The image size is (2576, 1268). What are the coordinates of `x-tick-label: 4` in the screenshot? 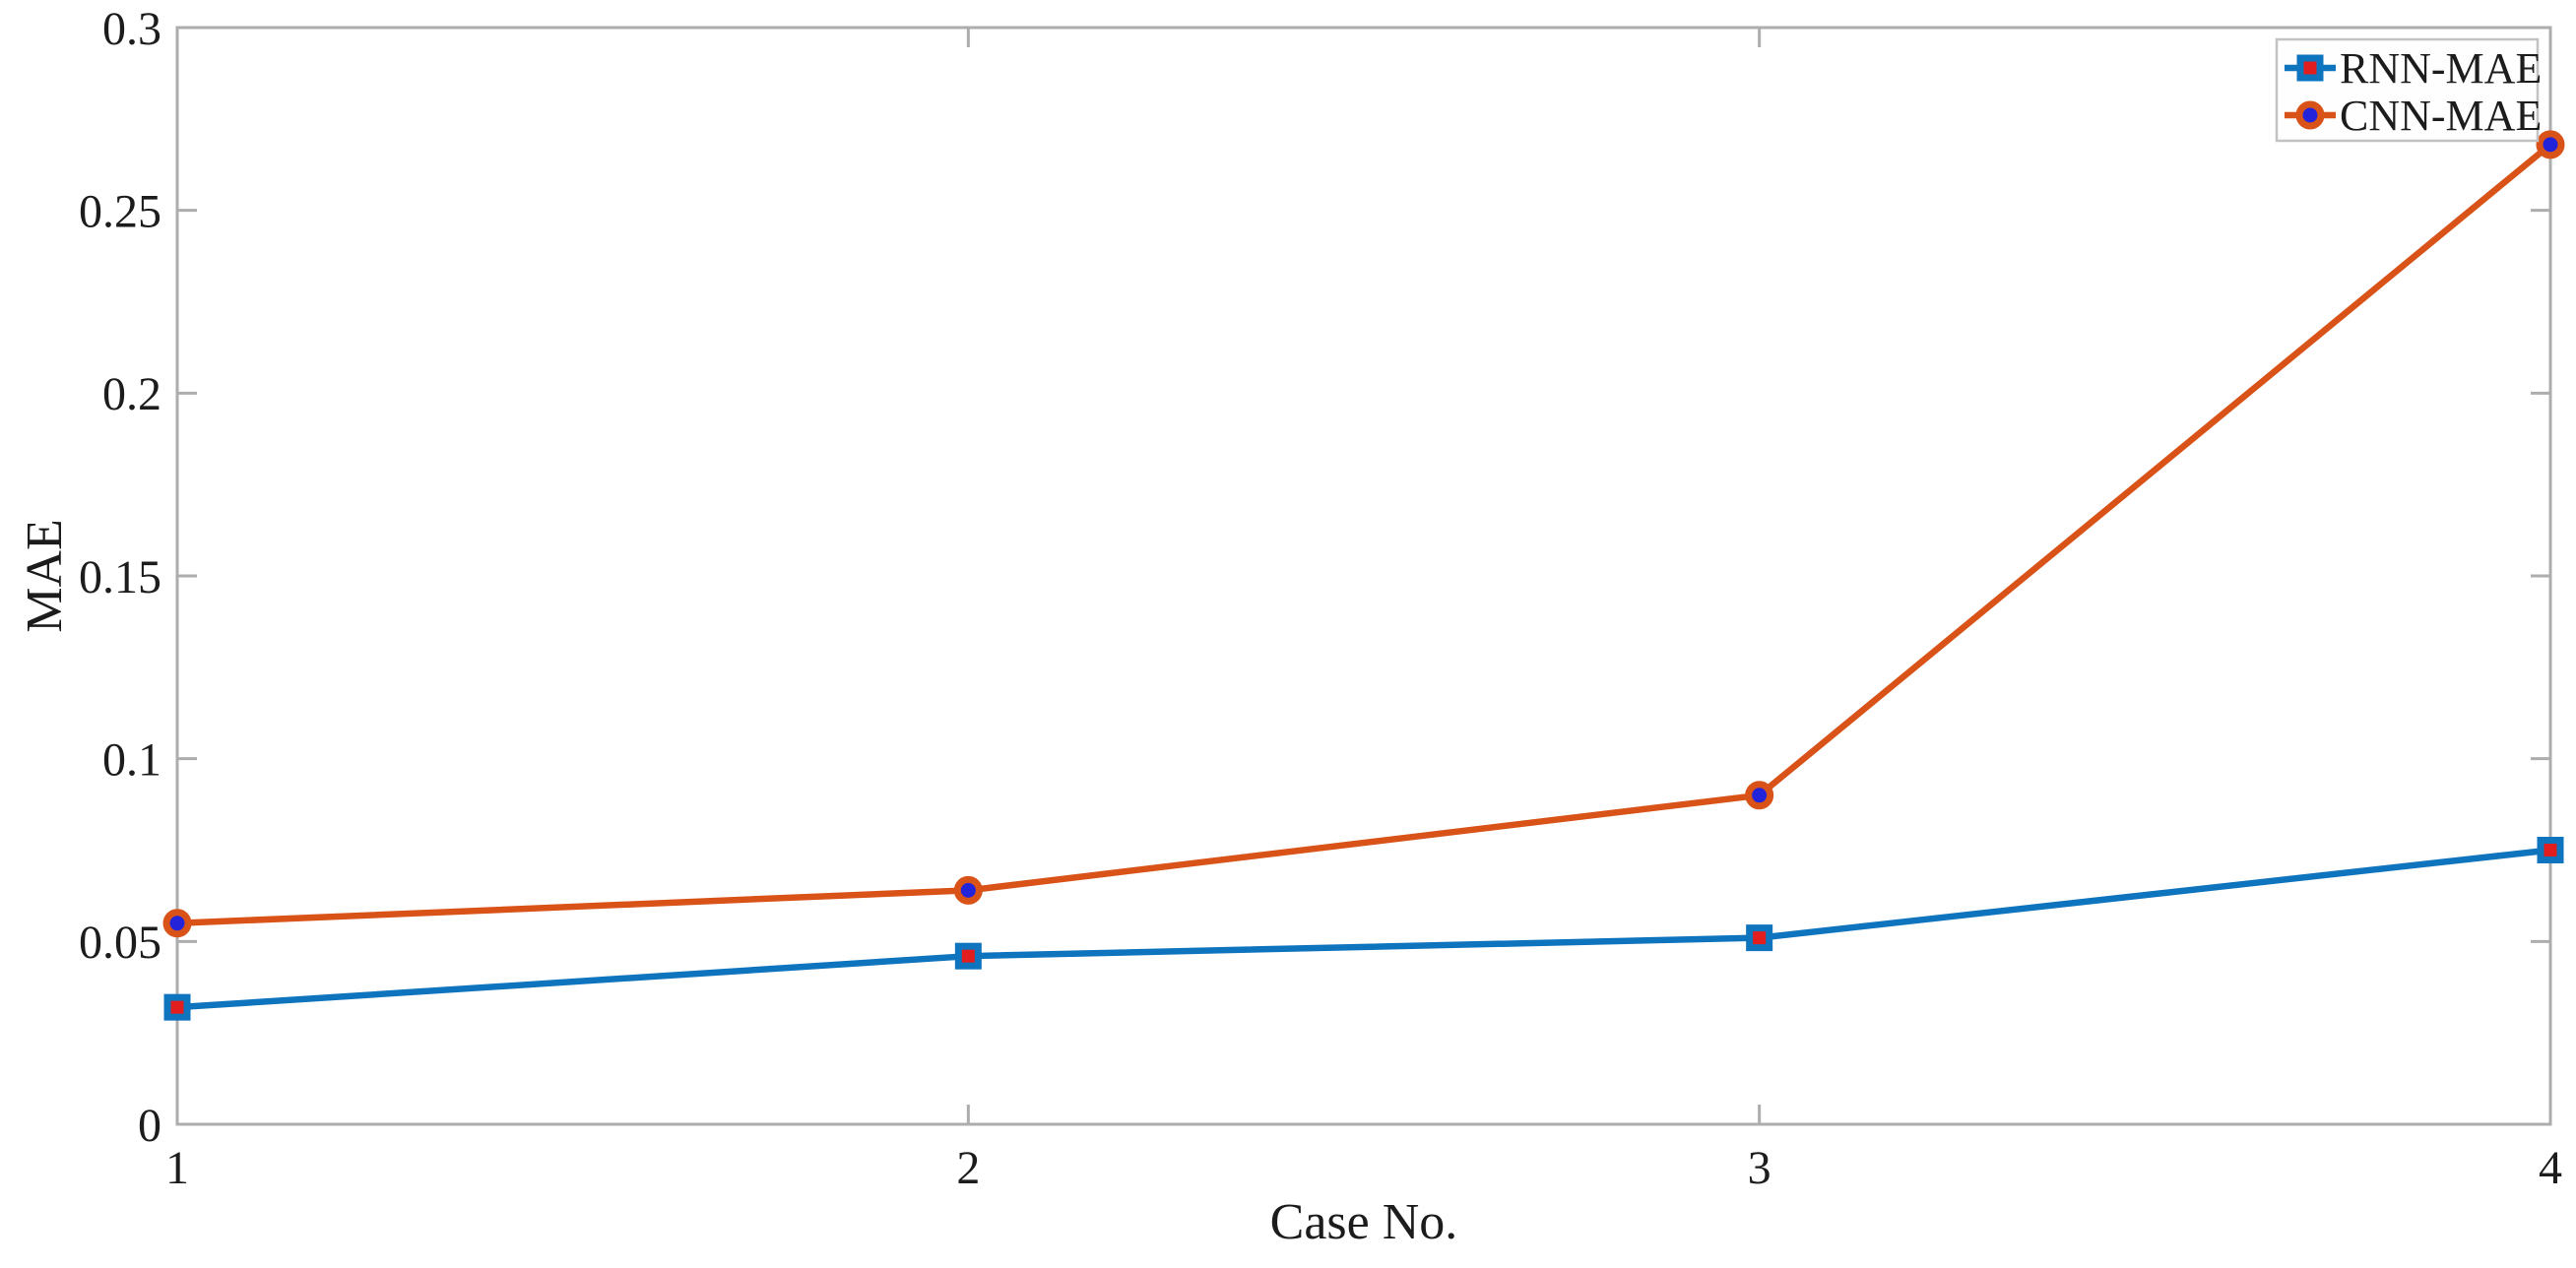 It's located at (2550, 1168).